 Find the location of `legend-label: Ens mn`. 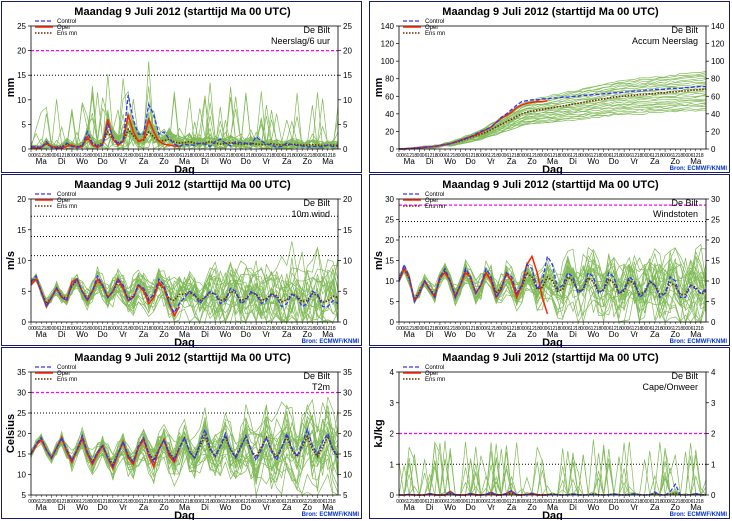

legend-label: Ens mn is located at coordinates (435, 380).